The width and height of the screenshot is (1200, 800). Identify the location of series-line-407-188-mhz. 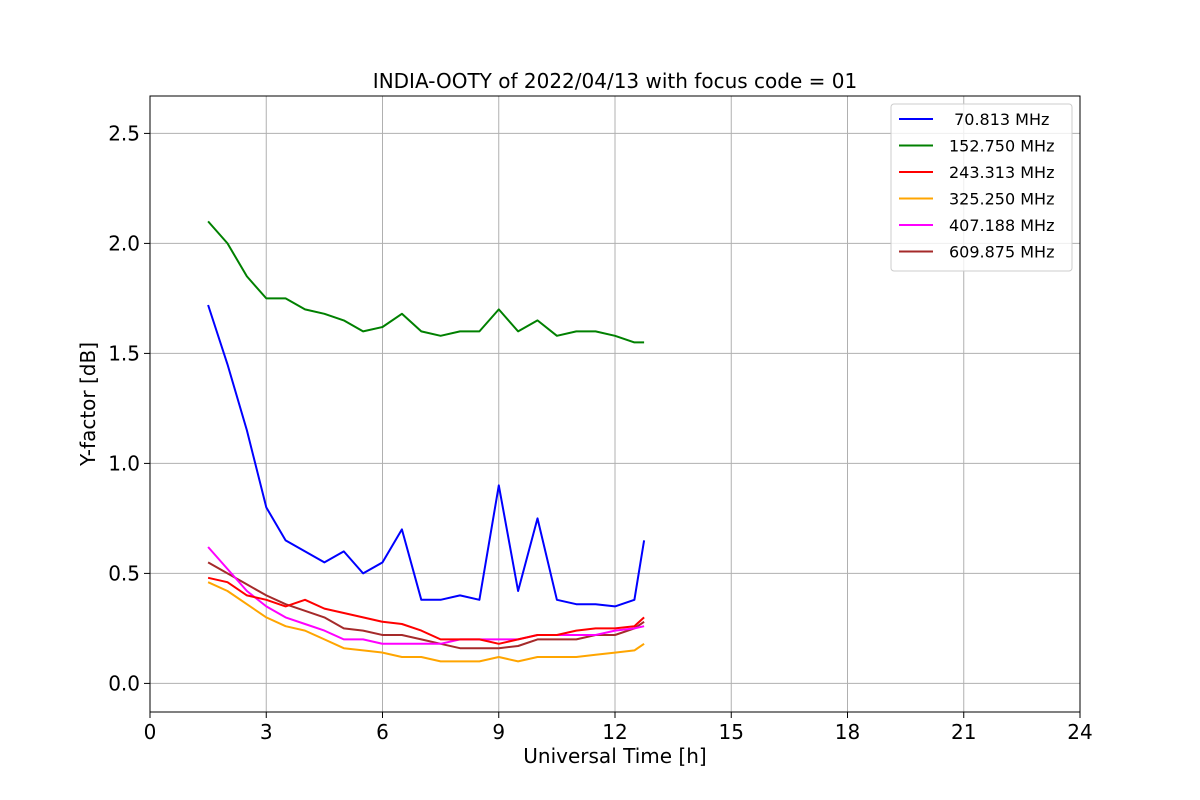
(426, 595).